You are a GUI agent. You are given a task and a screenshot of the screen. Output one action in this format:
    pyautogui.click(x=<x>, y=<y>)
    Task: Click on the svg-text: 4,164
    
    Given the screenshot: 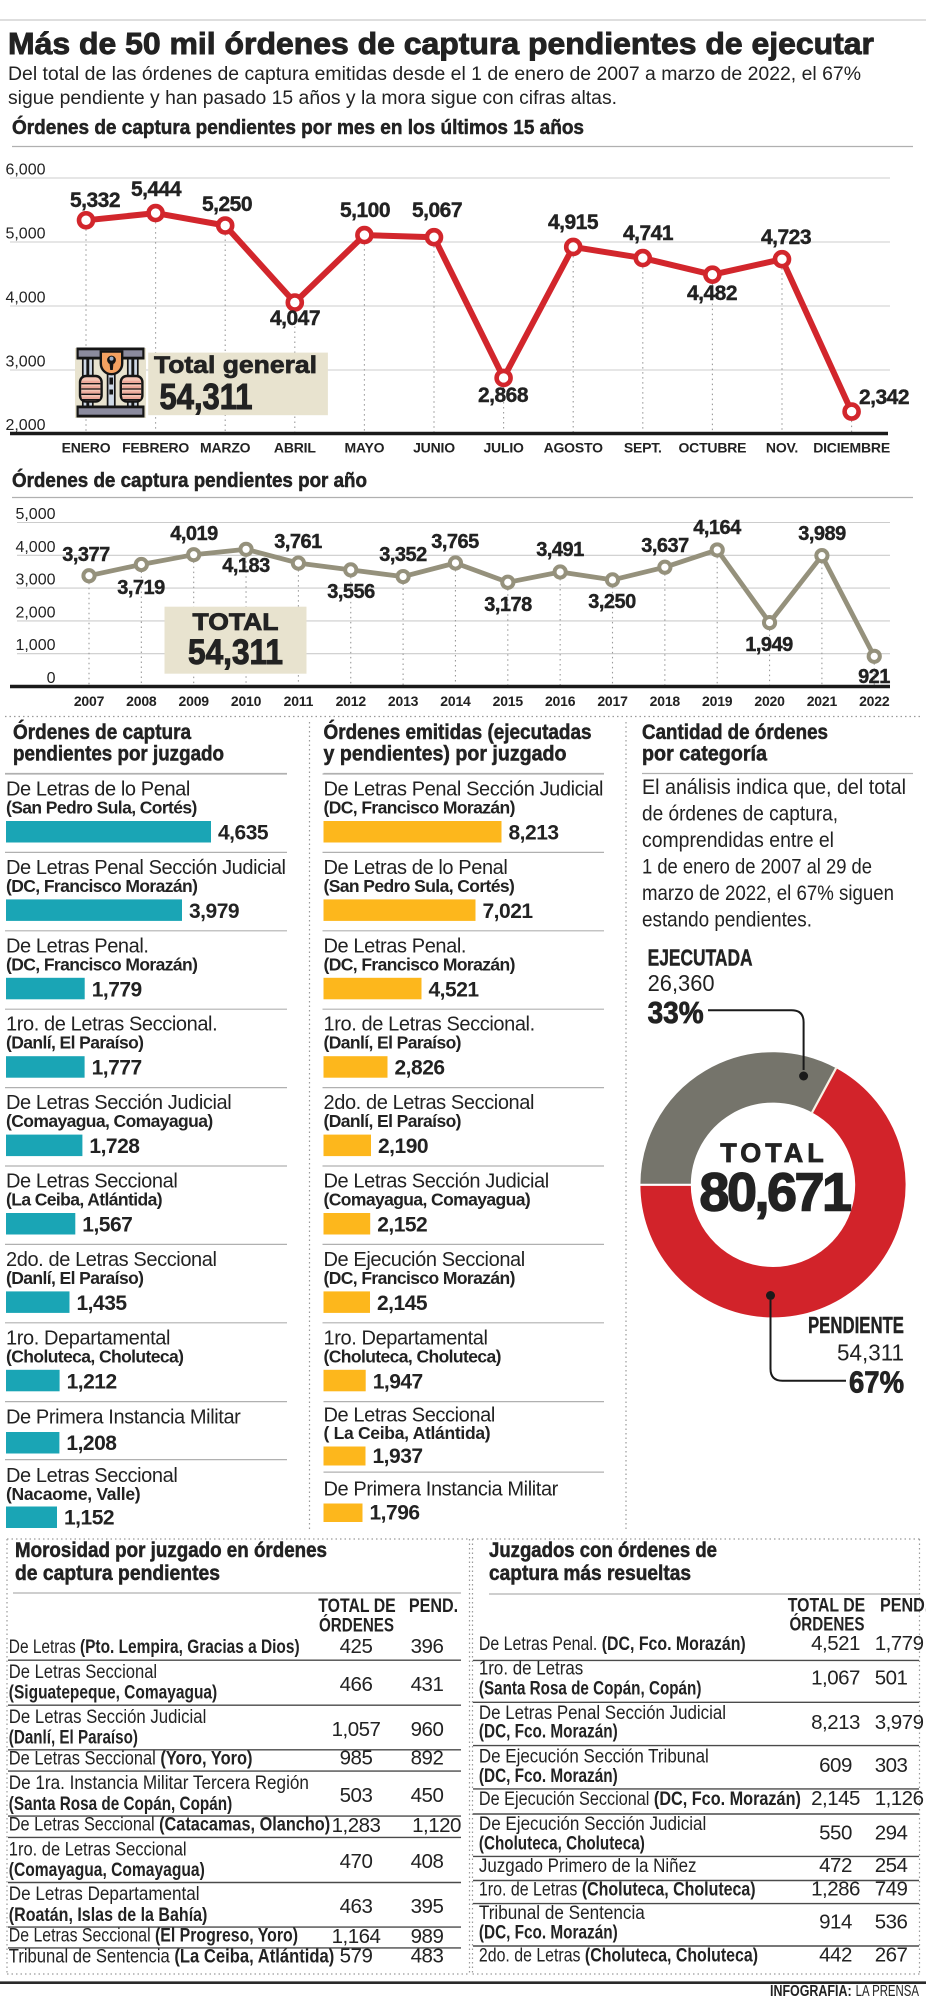 What is the action you would take?
    pyautogui.click(x=717, y=528)
    